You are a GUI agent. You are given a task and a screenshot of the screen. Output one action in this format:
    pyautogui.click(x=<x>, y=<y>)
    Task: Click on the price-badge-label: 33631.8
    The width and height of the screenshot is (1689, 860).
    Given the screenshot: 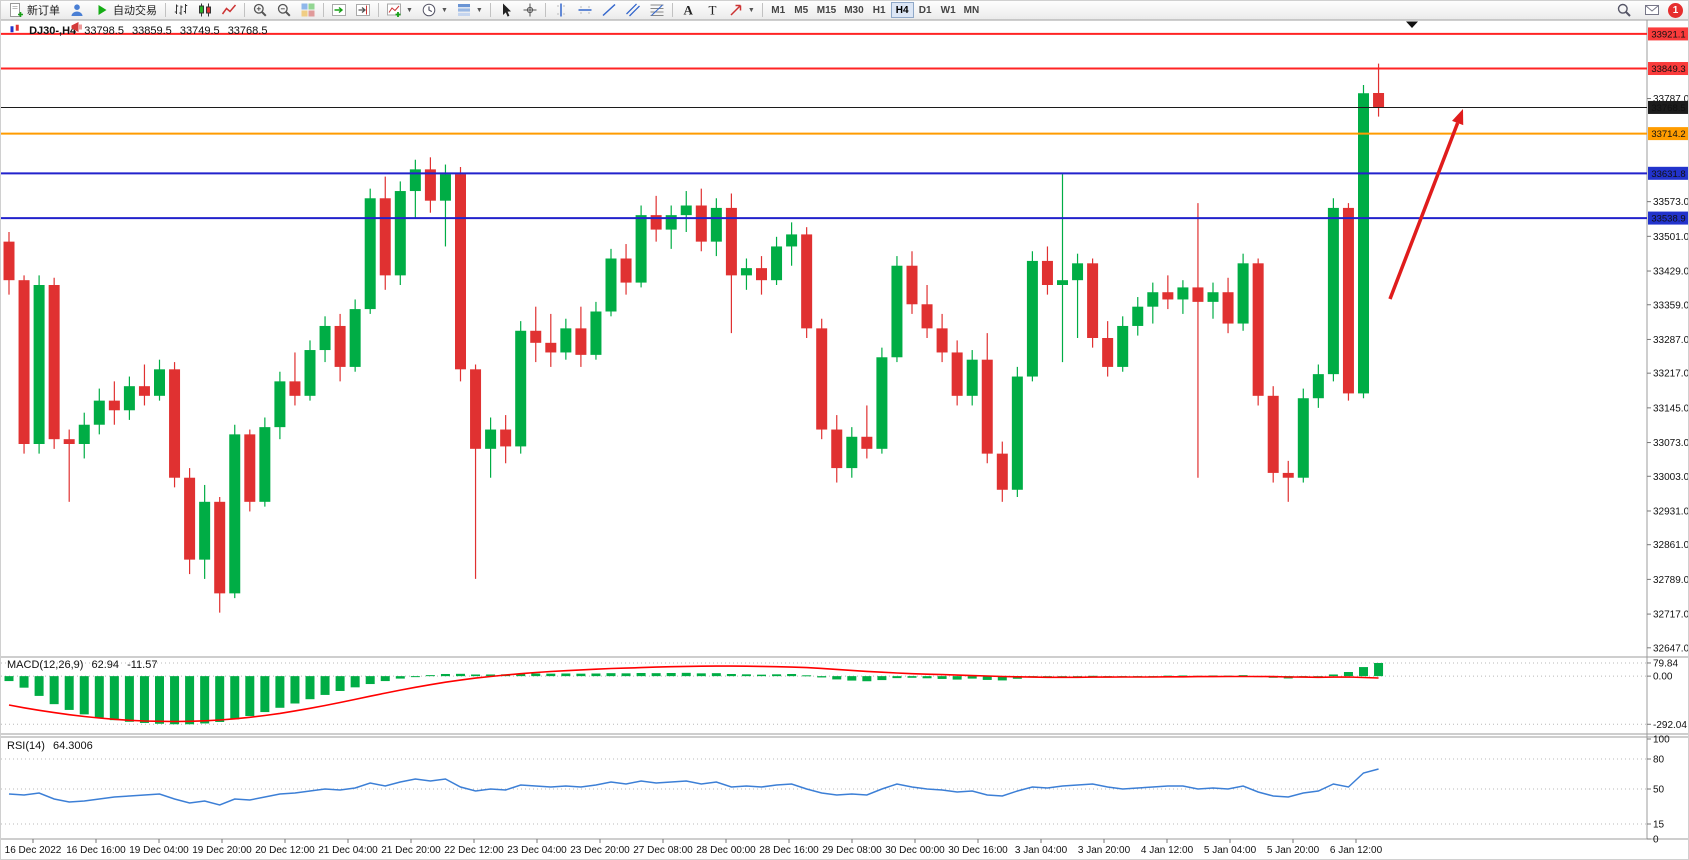 What is the action you would take?
    pyautogui.click(x=1668, y=174)
    